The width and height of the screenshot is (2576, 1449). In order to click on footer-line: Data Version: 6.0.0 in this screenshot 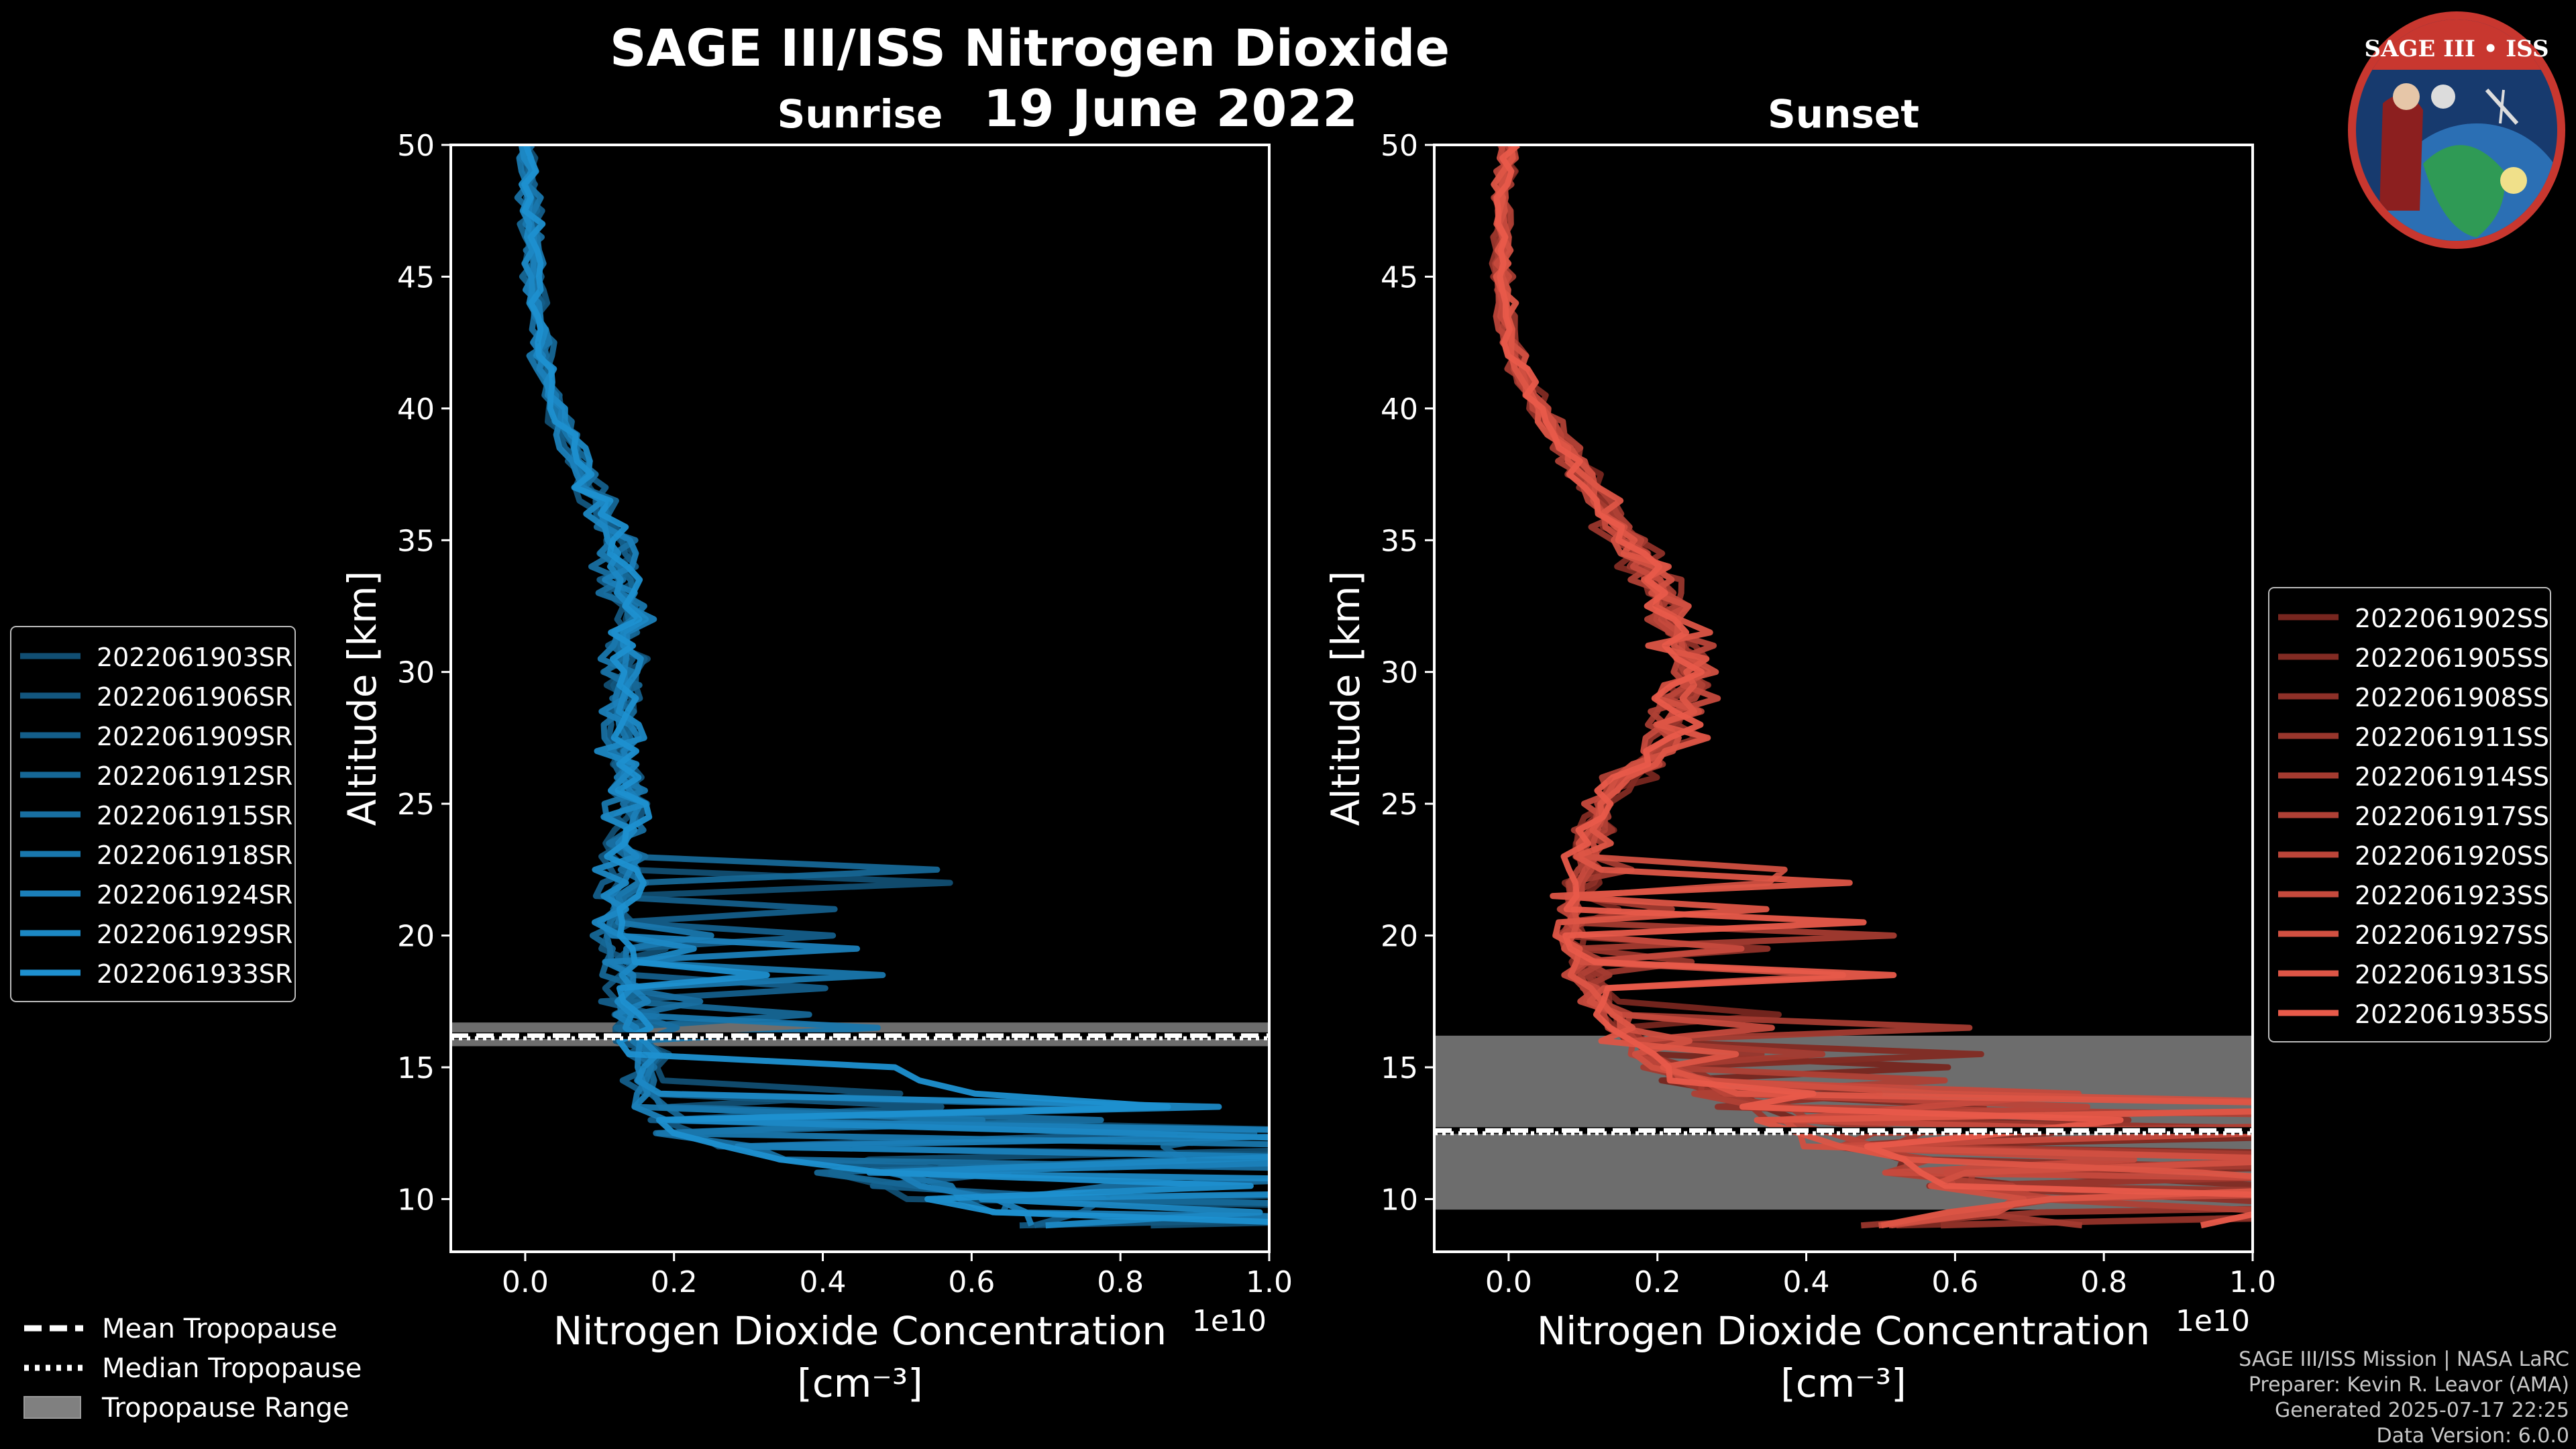, I will do `click(2472, 1436)`.